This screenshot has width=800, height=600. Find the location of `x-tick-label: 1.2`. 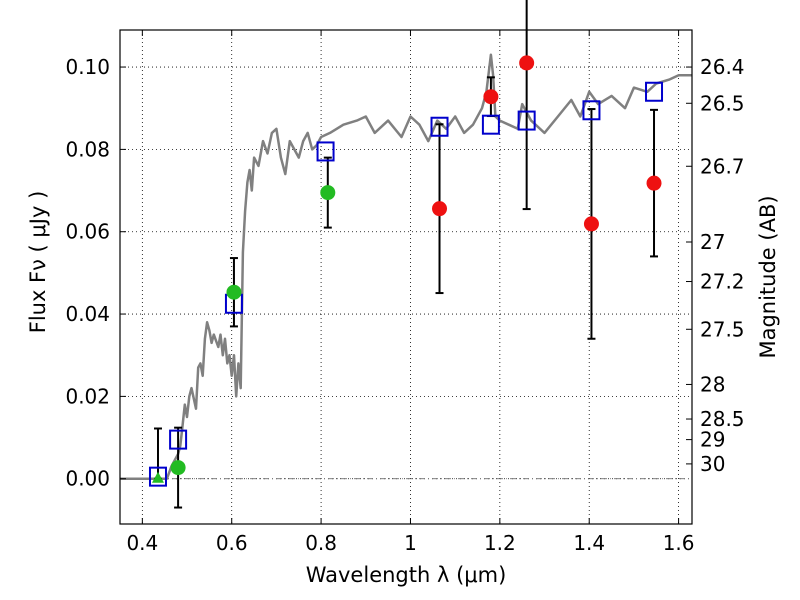

x-tick-label: 1.2 is located at coordinates (500, 543).